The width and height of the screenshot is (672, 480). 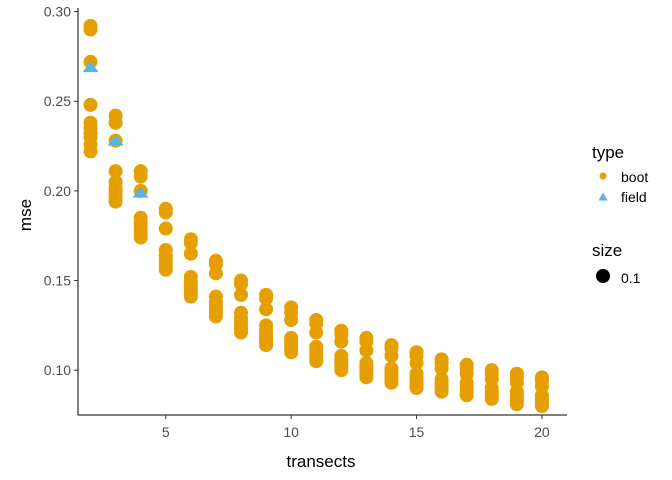 What do you see at coordinates (57, 370) in the screenshot?
I see `y-tick-label: 0.10` at bounding box center [57, 370].